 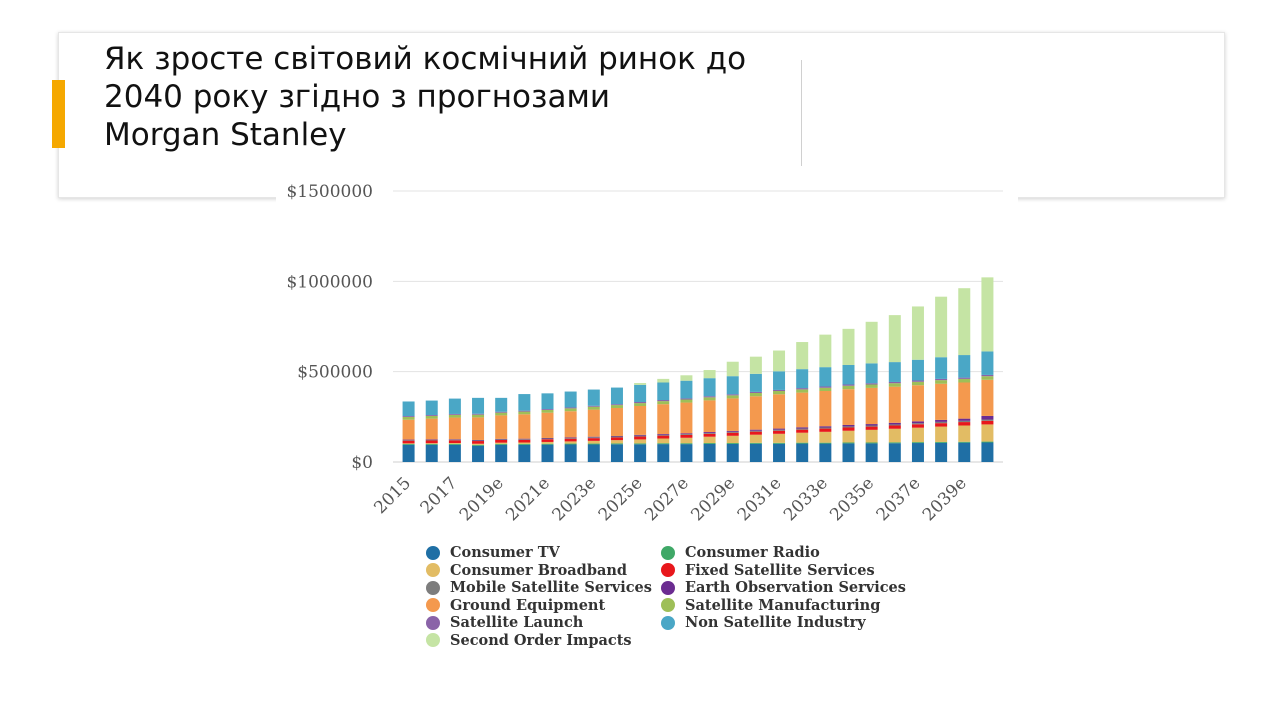 What do you see at coordinates (392, 495) in the screenshot?
I see `x-tick-label: 2015` at bounding box center [392, 495].